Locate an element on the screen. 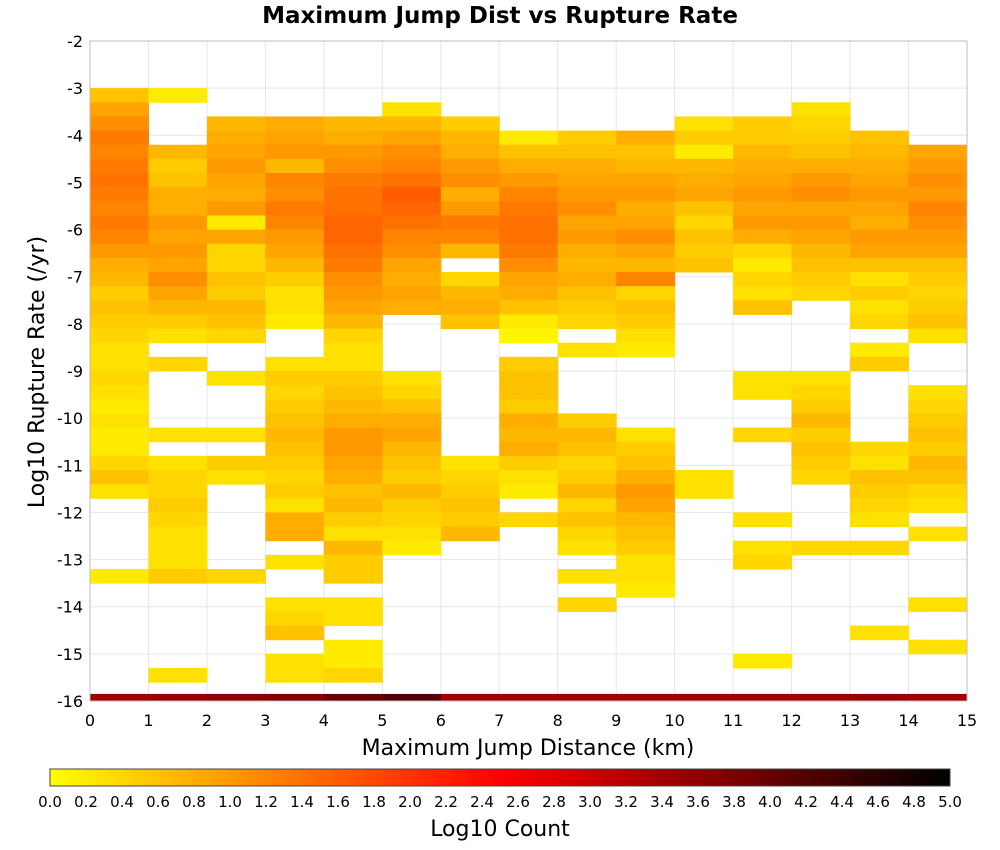 The image size is (1000, 850). colorbar-tick-label: 3.8 is located at coordinates (734, 802).